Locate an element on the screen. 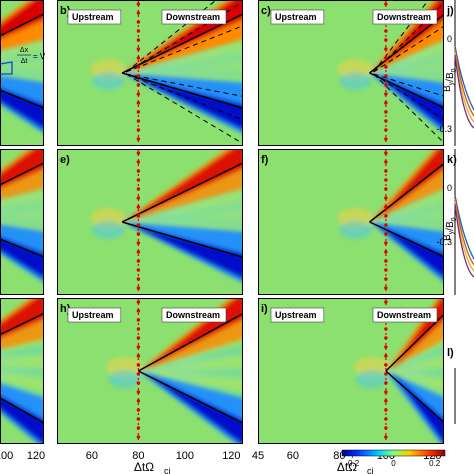 Image resolution: width=474 pixels, height=474 pixels. side-panel-label: j) is located at coordinates (450, 11).